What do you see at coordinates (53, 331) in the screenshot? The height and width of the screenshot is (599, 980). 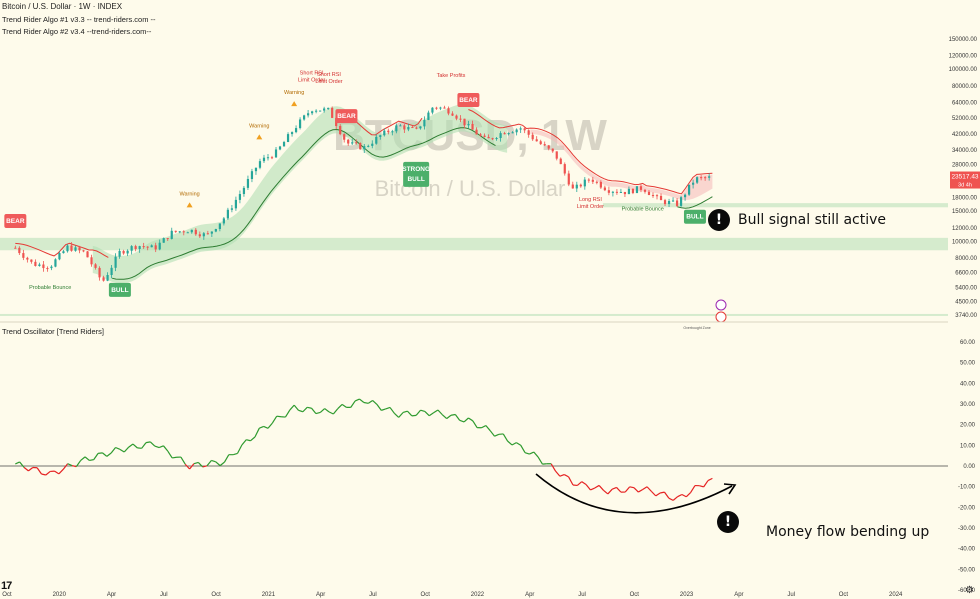 I see `oscillator-title: Trend Oscillator [Trend Riders]` at bounding box center [53, 331].